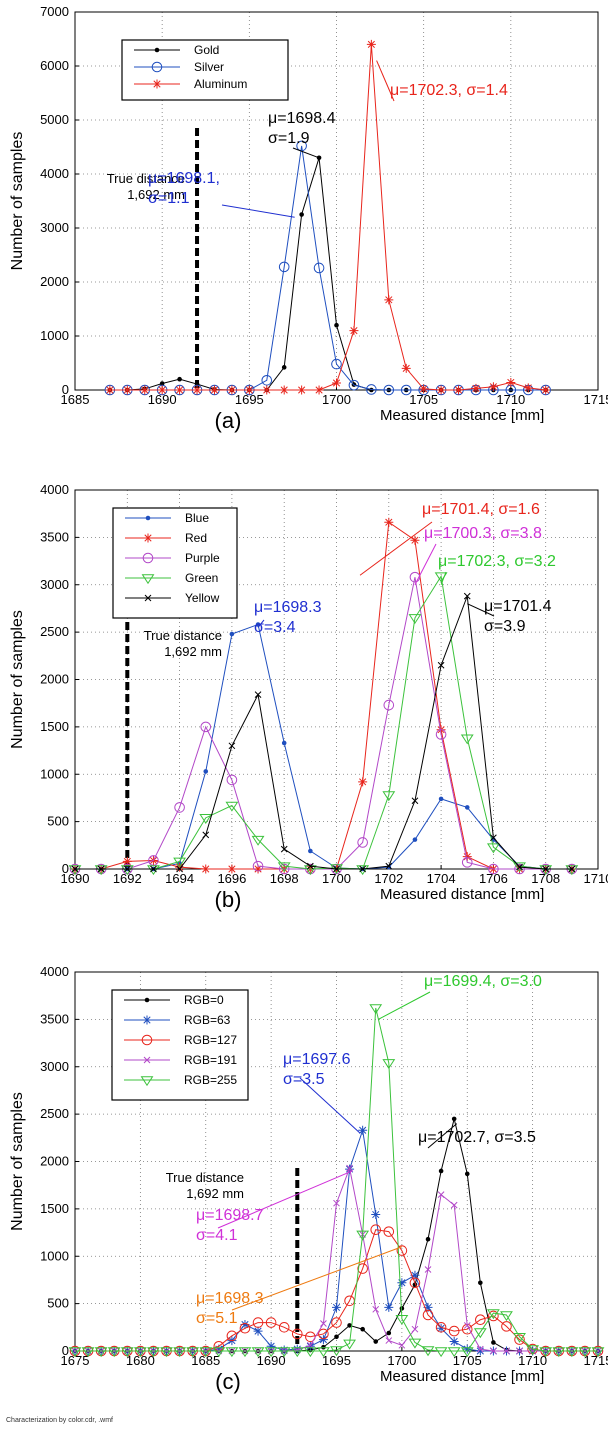 This screenshot has width=608, height=1433. What do you see at coordinates (75, 399) in the screenshot?
I see `x-tick-label: 1685` at bounding box center [75, 399].